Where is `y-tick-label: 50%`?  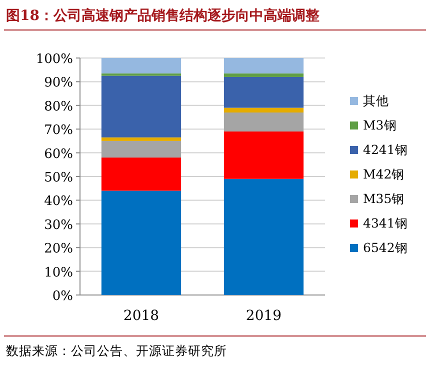 y-tick-label: 50% is located at coordinates (58, 178).